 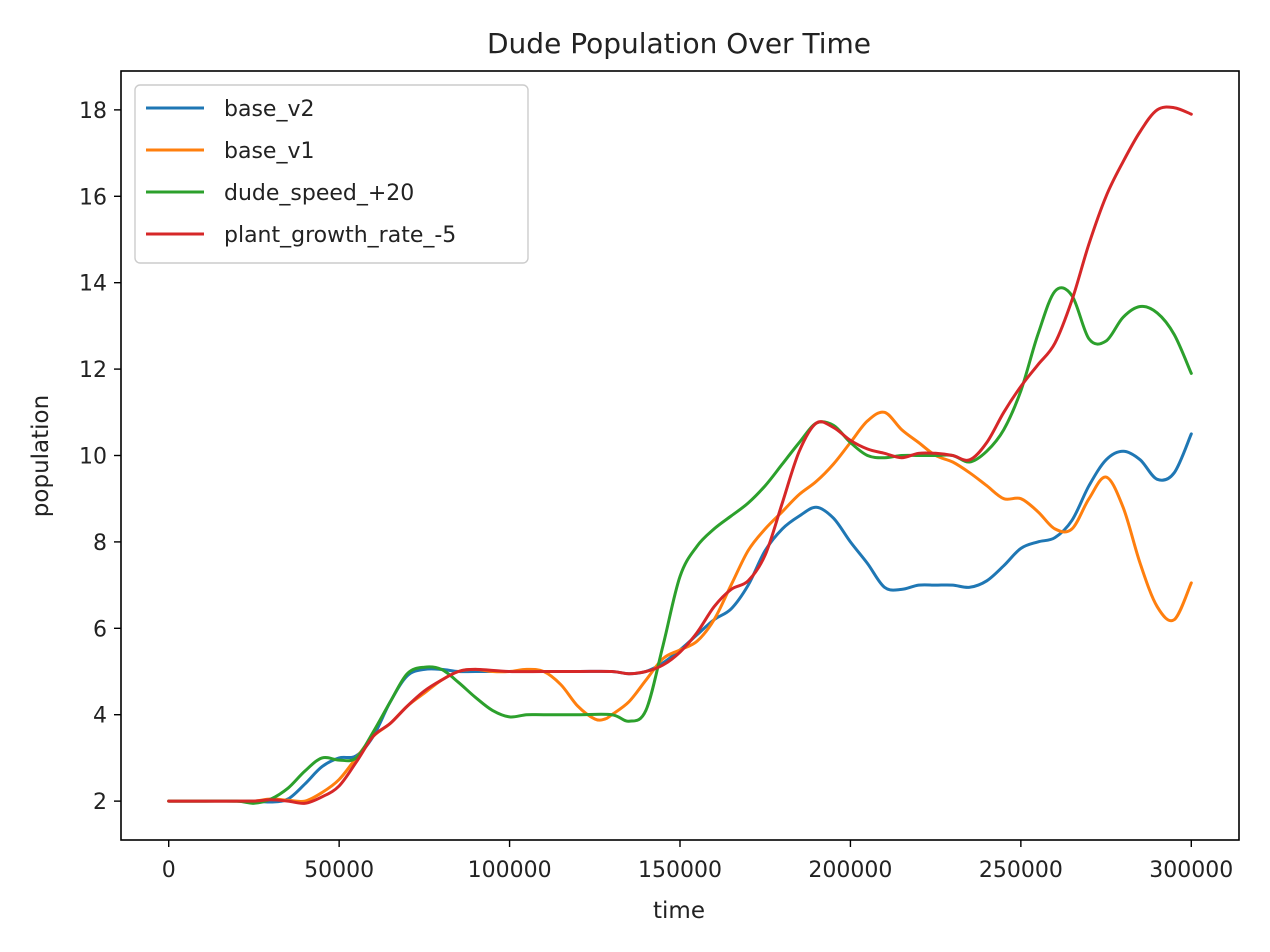 I want to click on legend-label: dude_speed_+20, so click(x=319, y=193).